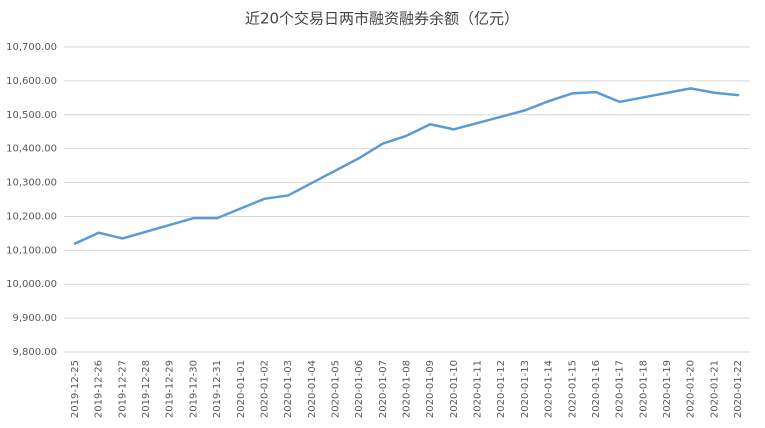 The height and width of the screenshot is (428, 765). What do you see at coordinates (31, 149) in the screenshot?
I see `y-tick-label: 10,400.00` at bounding box center [31, 149].